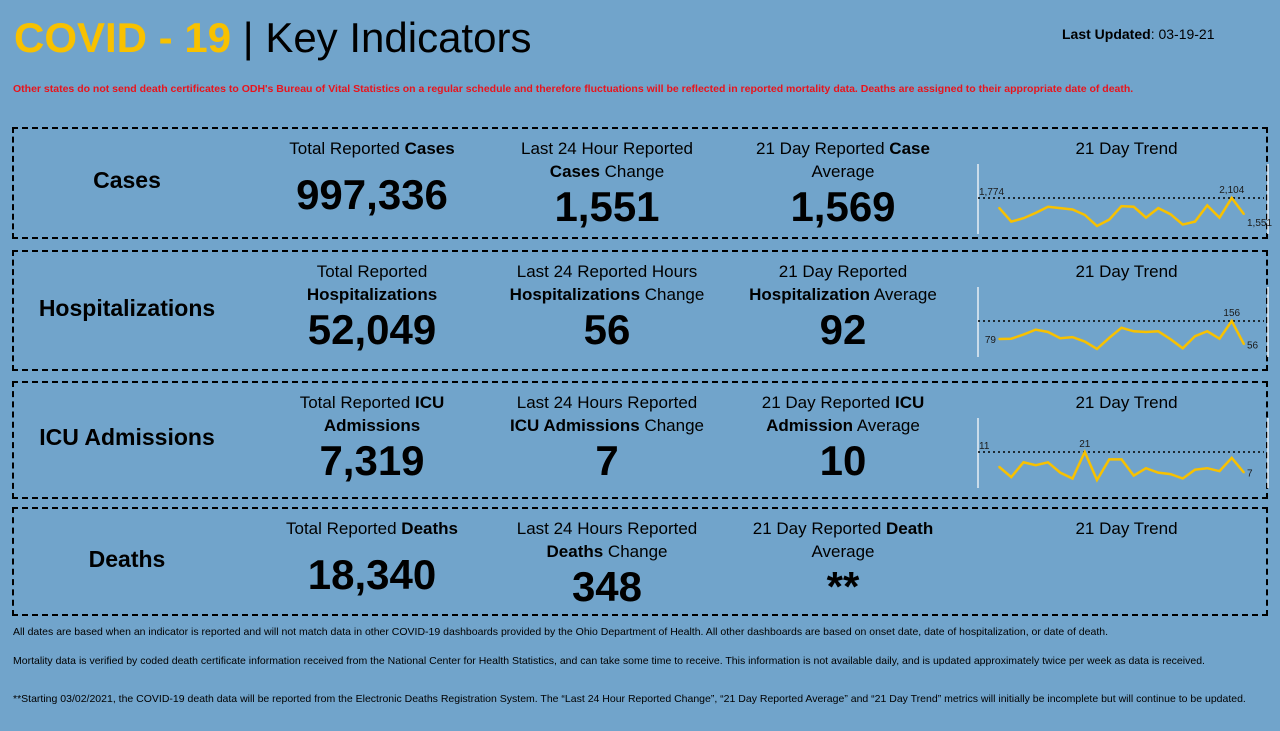 Image resolution: width=1280 pixels, height=731 pixels. I want to click on change-value: 1,551, so click(607, 206).